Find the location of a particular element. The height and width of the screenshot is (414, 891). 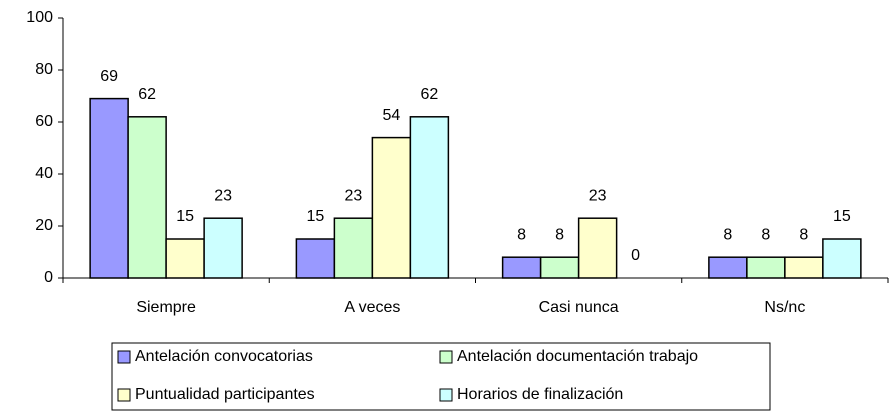

legend-label: Puntualidad participantes is located at coordinates (225, 394).